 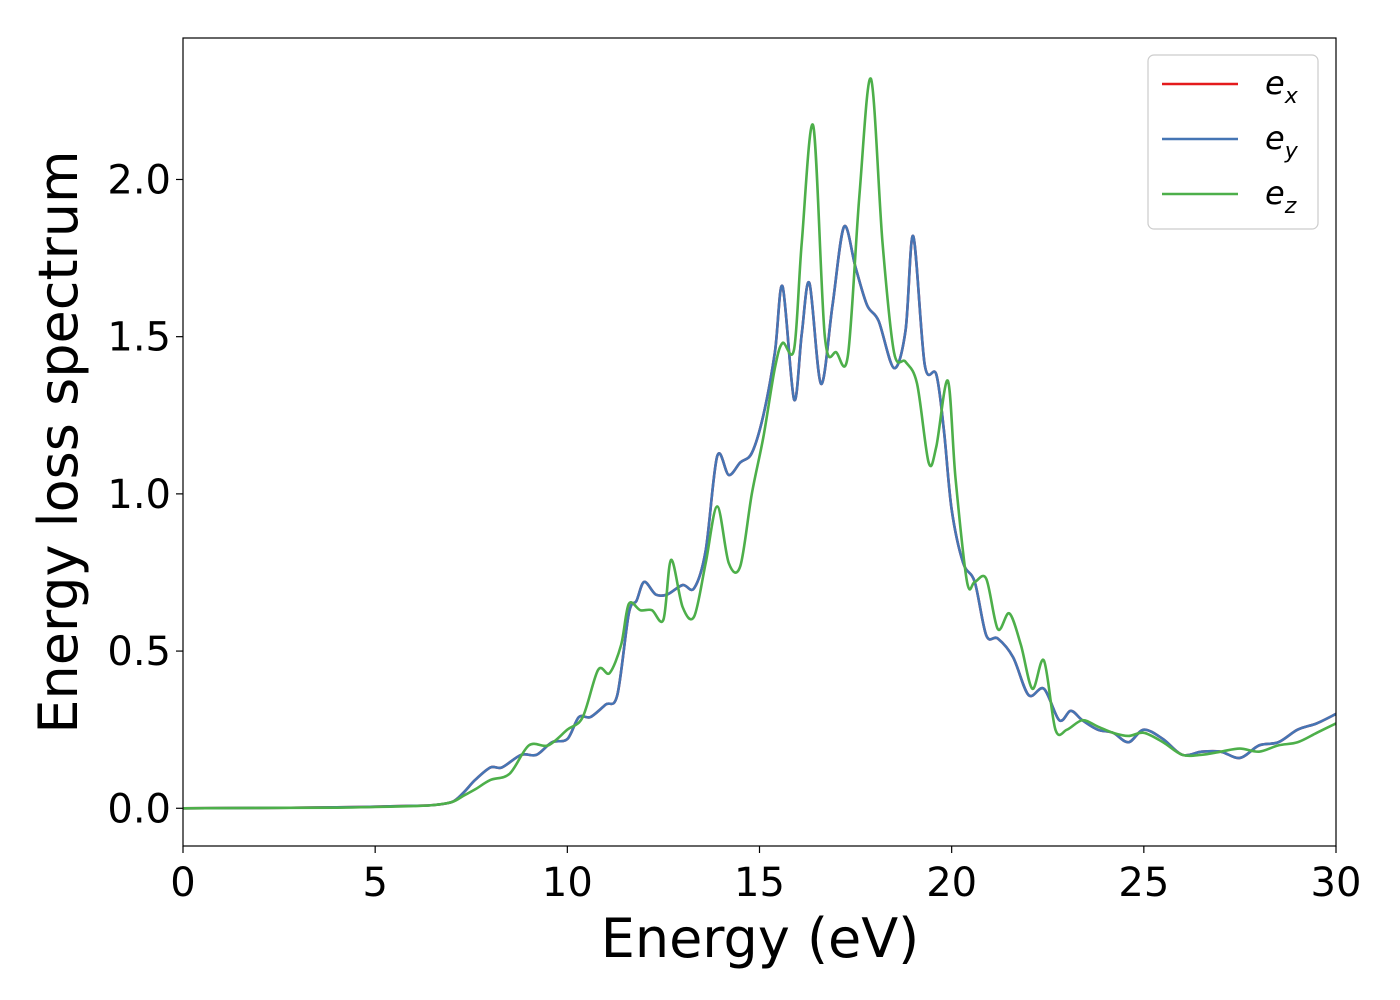 What do you see at coordinates (139, 495) in the screenshot?
I see `y-tick-label: 1.0` at bounding box center [139, 495].